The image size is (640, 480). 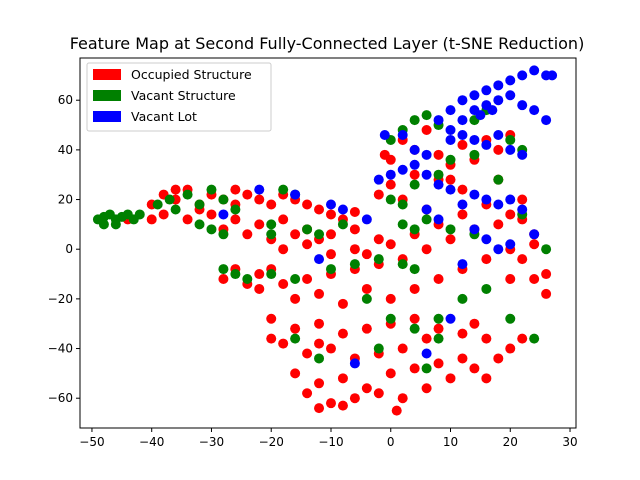 I want to click on y-tick-label: 60, so click(x=65, y=100).